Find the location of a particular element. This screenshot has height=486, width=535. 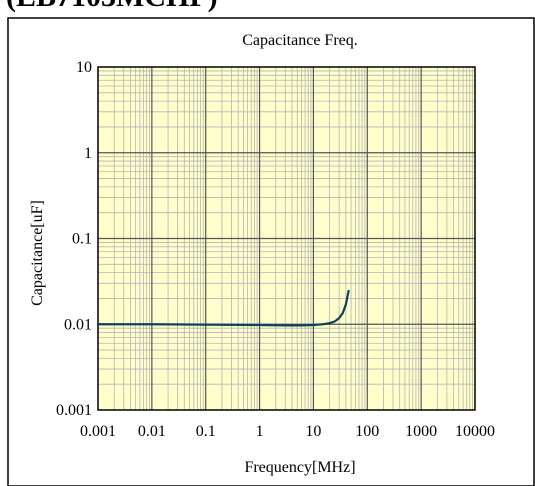

x-tick-label: 0.1 is located at coordinates (206, 431).